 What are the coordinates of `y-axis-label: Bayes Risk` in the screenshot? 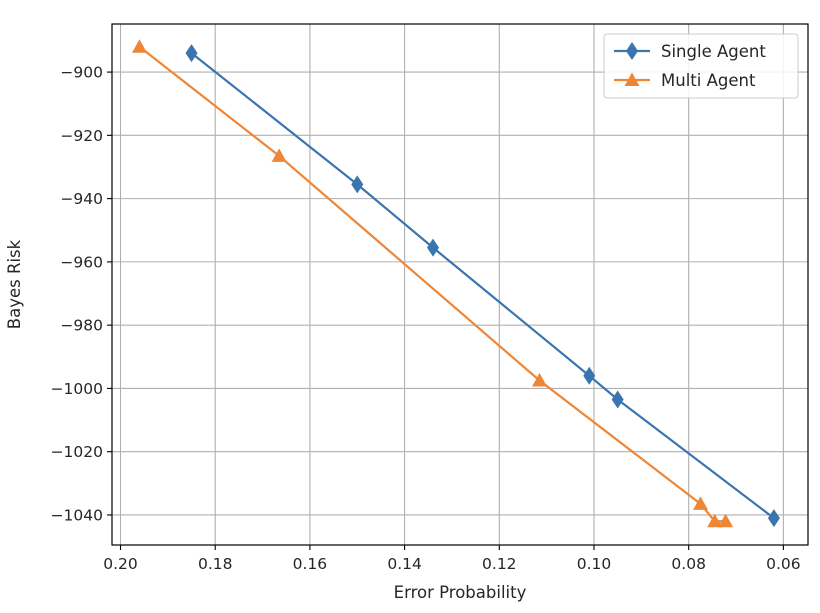 It's located at (14, 284).